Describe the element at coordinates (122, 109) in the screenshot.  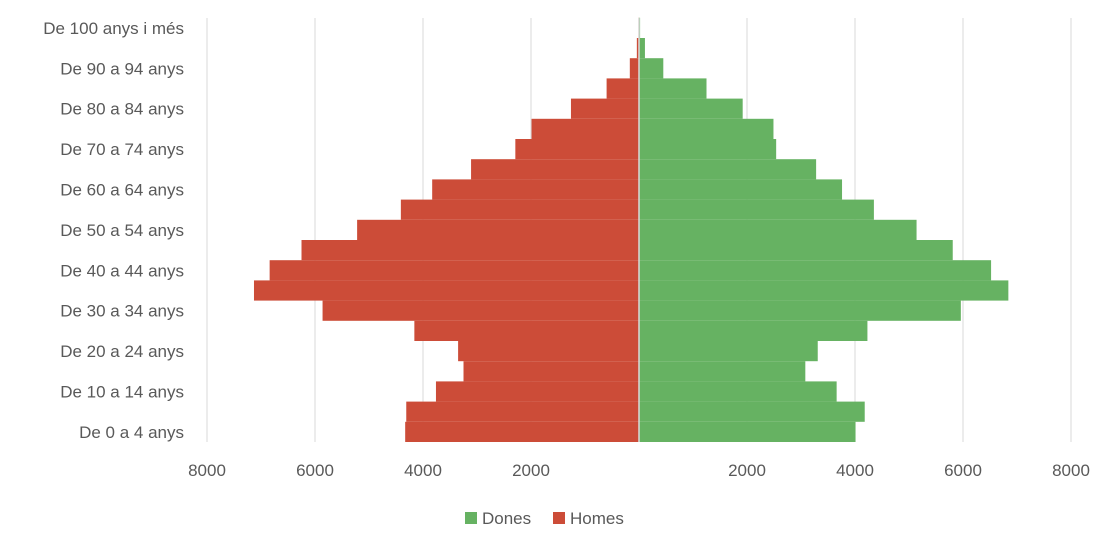
I see `category-label: De 80 a 84 anys` at that location.